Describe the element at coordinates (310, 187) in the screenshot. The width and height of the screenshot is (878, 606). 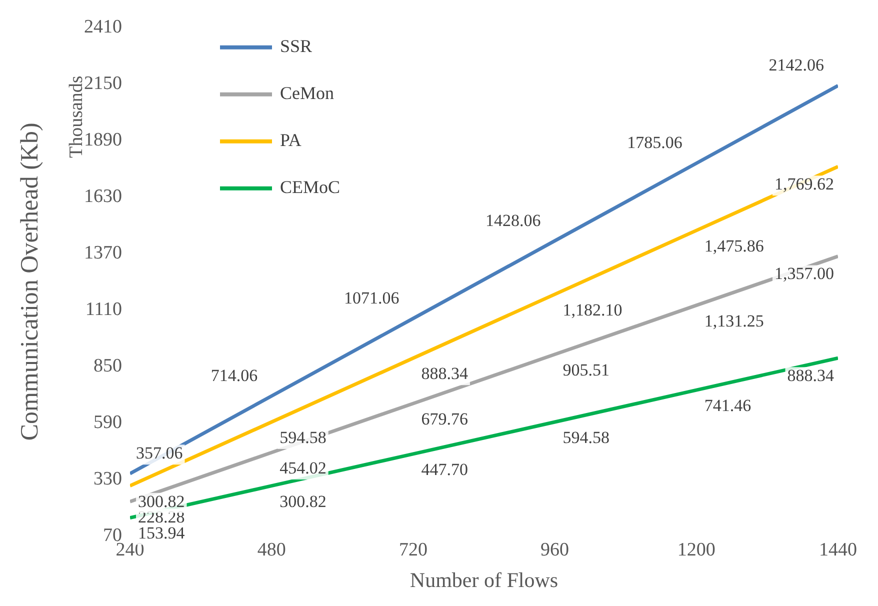
I see `legend-label: CEMoC` at that location.